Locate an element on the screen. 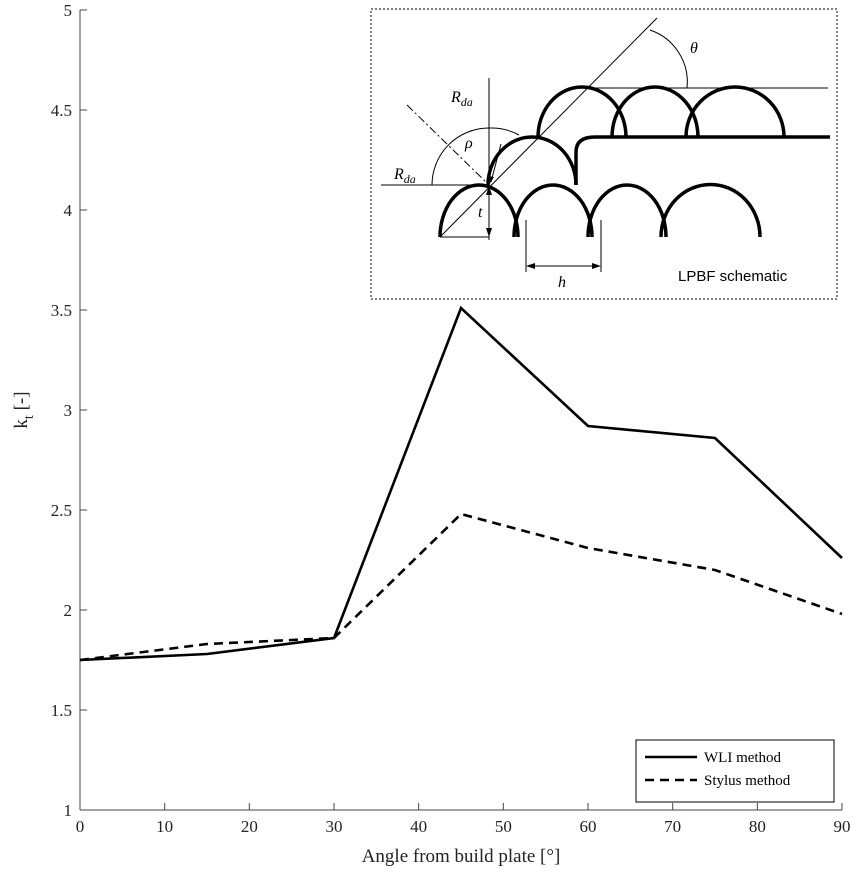  legend: WLI method Stylus method is located at coordinates (735, 771).